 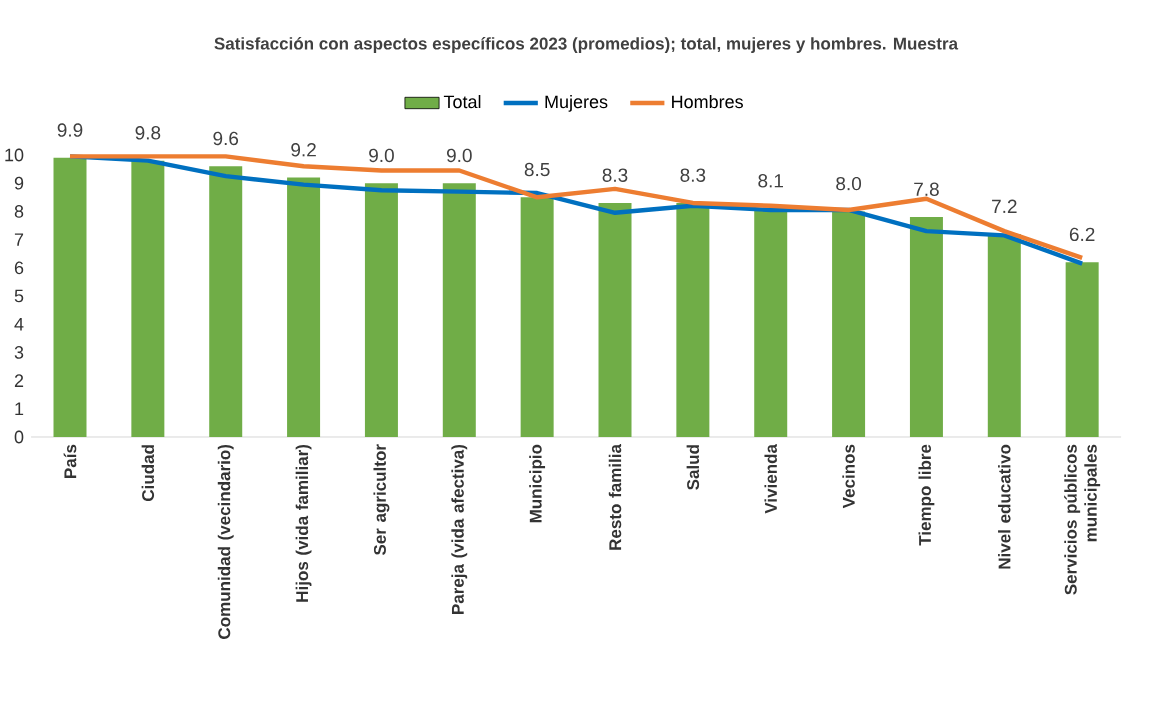 What do you see at coordinates (459, 529) in the screenshot?
I see `x-tick-label: Pareja (vida afectiva)` at bounding box center [459, 529].